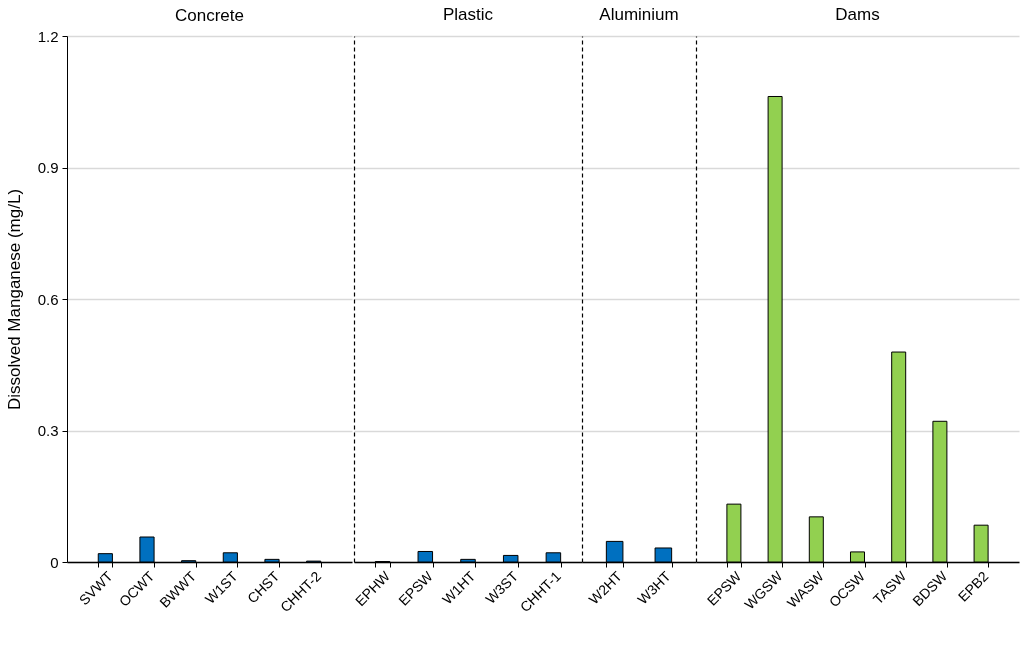  What do you see at coordinates (209, 15) in the screenshot?
I see `chart-title: Concrete` at bounding box center [209, 15].